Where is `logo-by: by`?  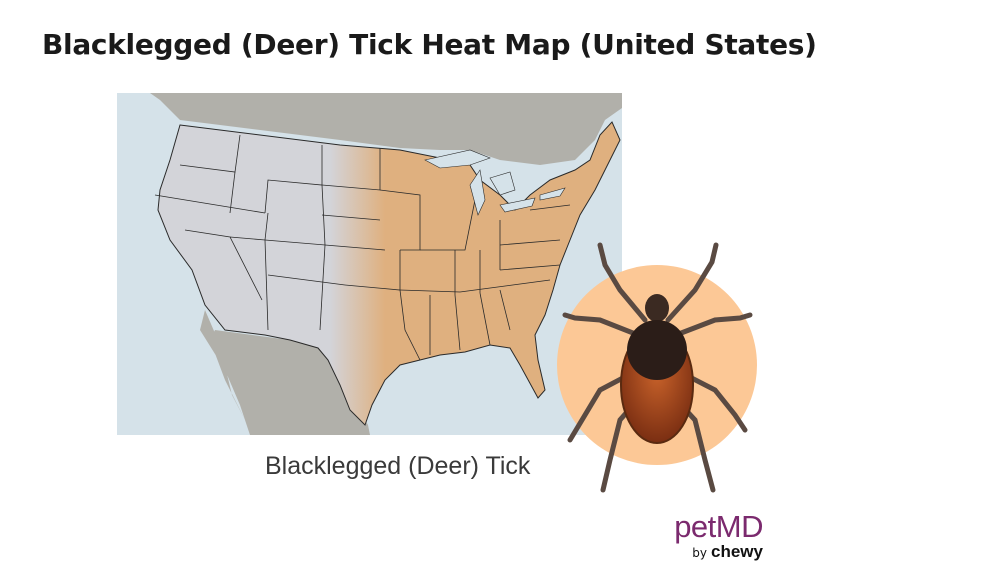
logo-by: by is located at coordinates (700, 553).